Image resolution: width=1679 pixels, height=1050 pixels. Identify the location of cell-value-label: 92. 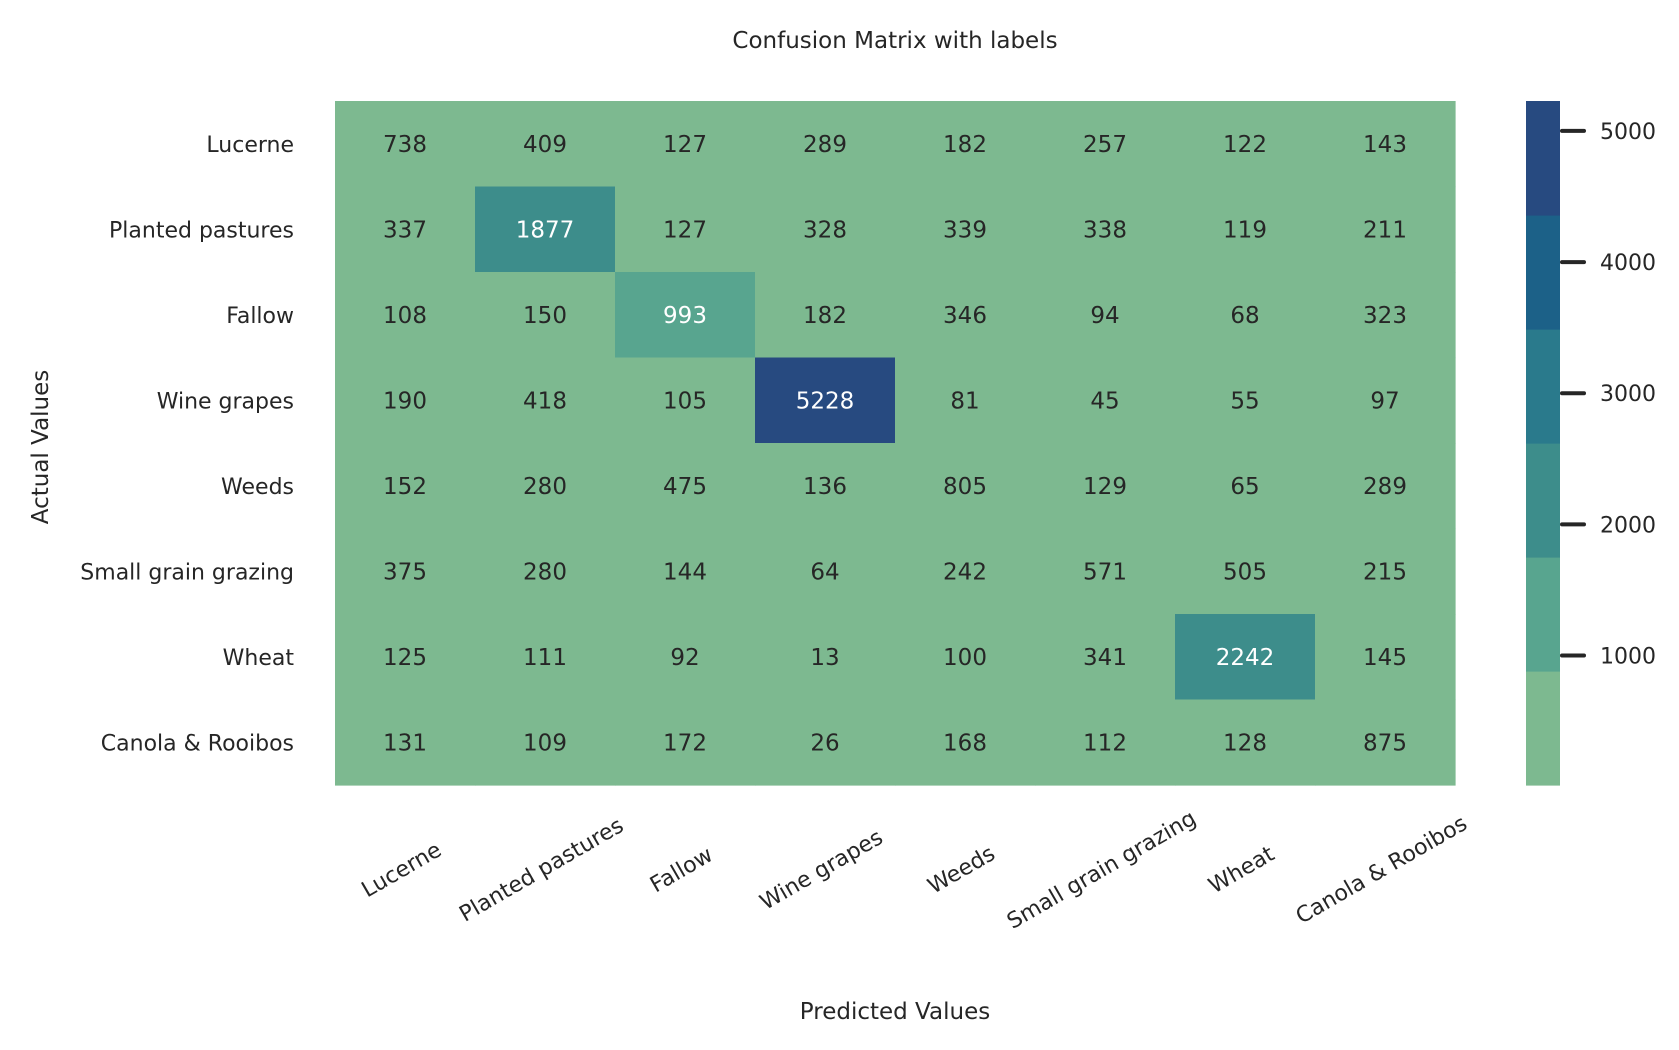
(684, 658).